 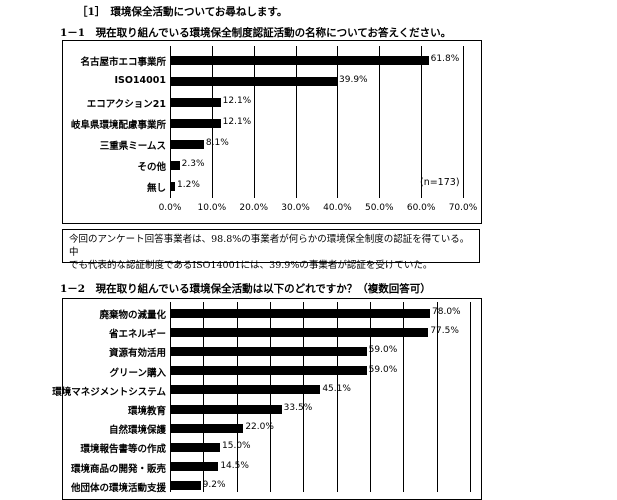 I want to click on category-label: ISO14001, so click(x=140, y=80).